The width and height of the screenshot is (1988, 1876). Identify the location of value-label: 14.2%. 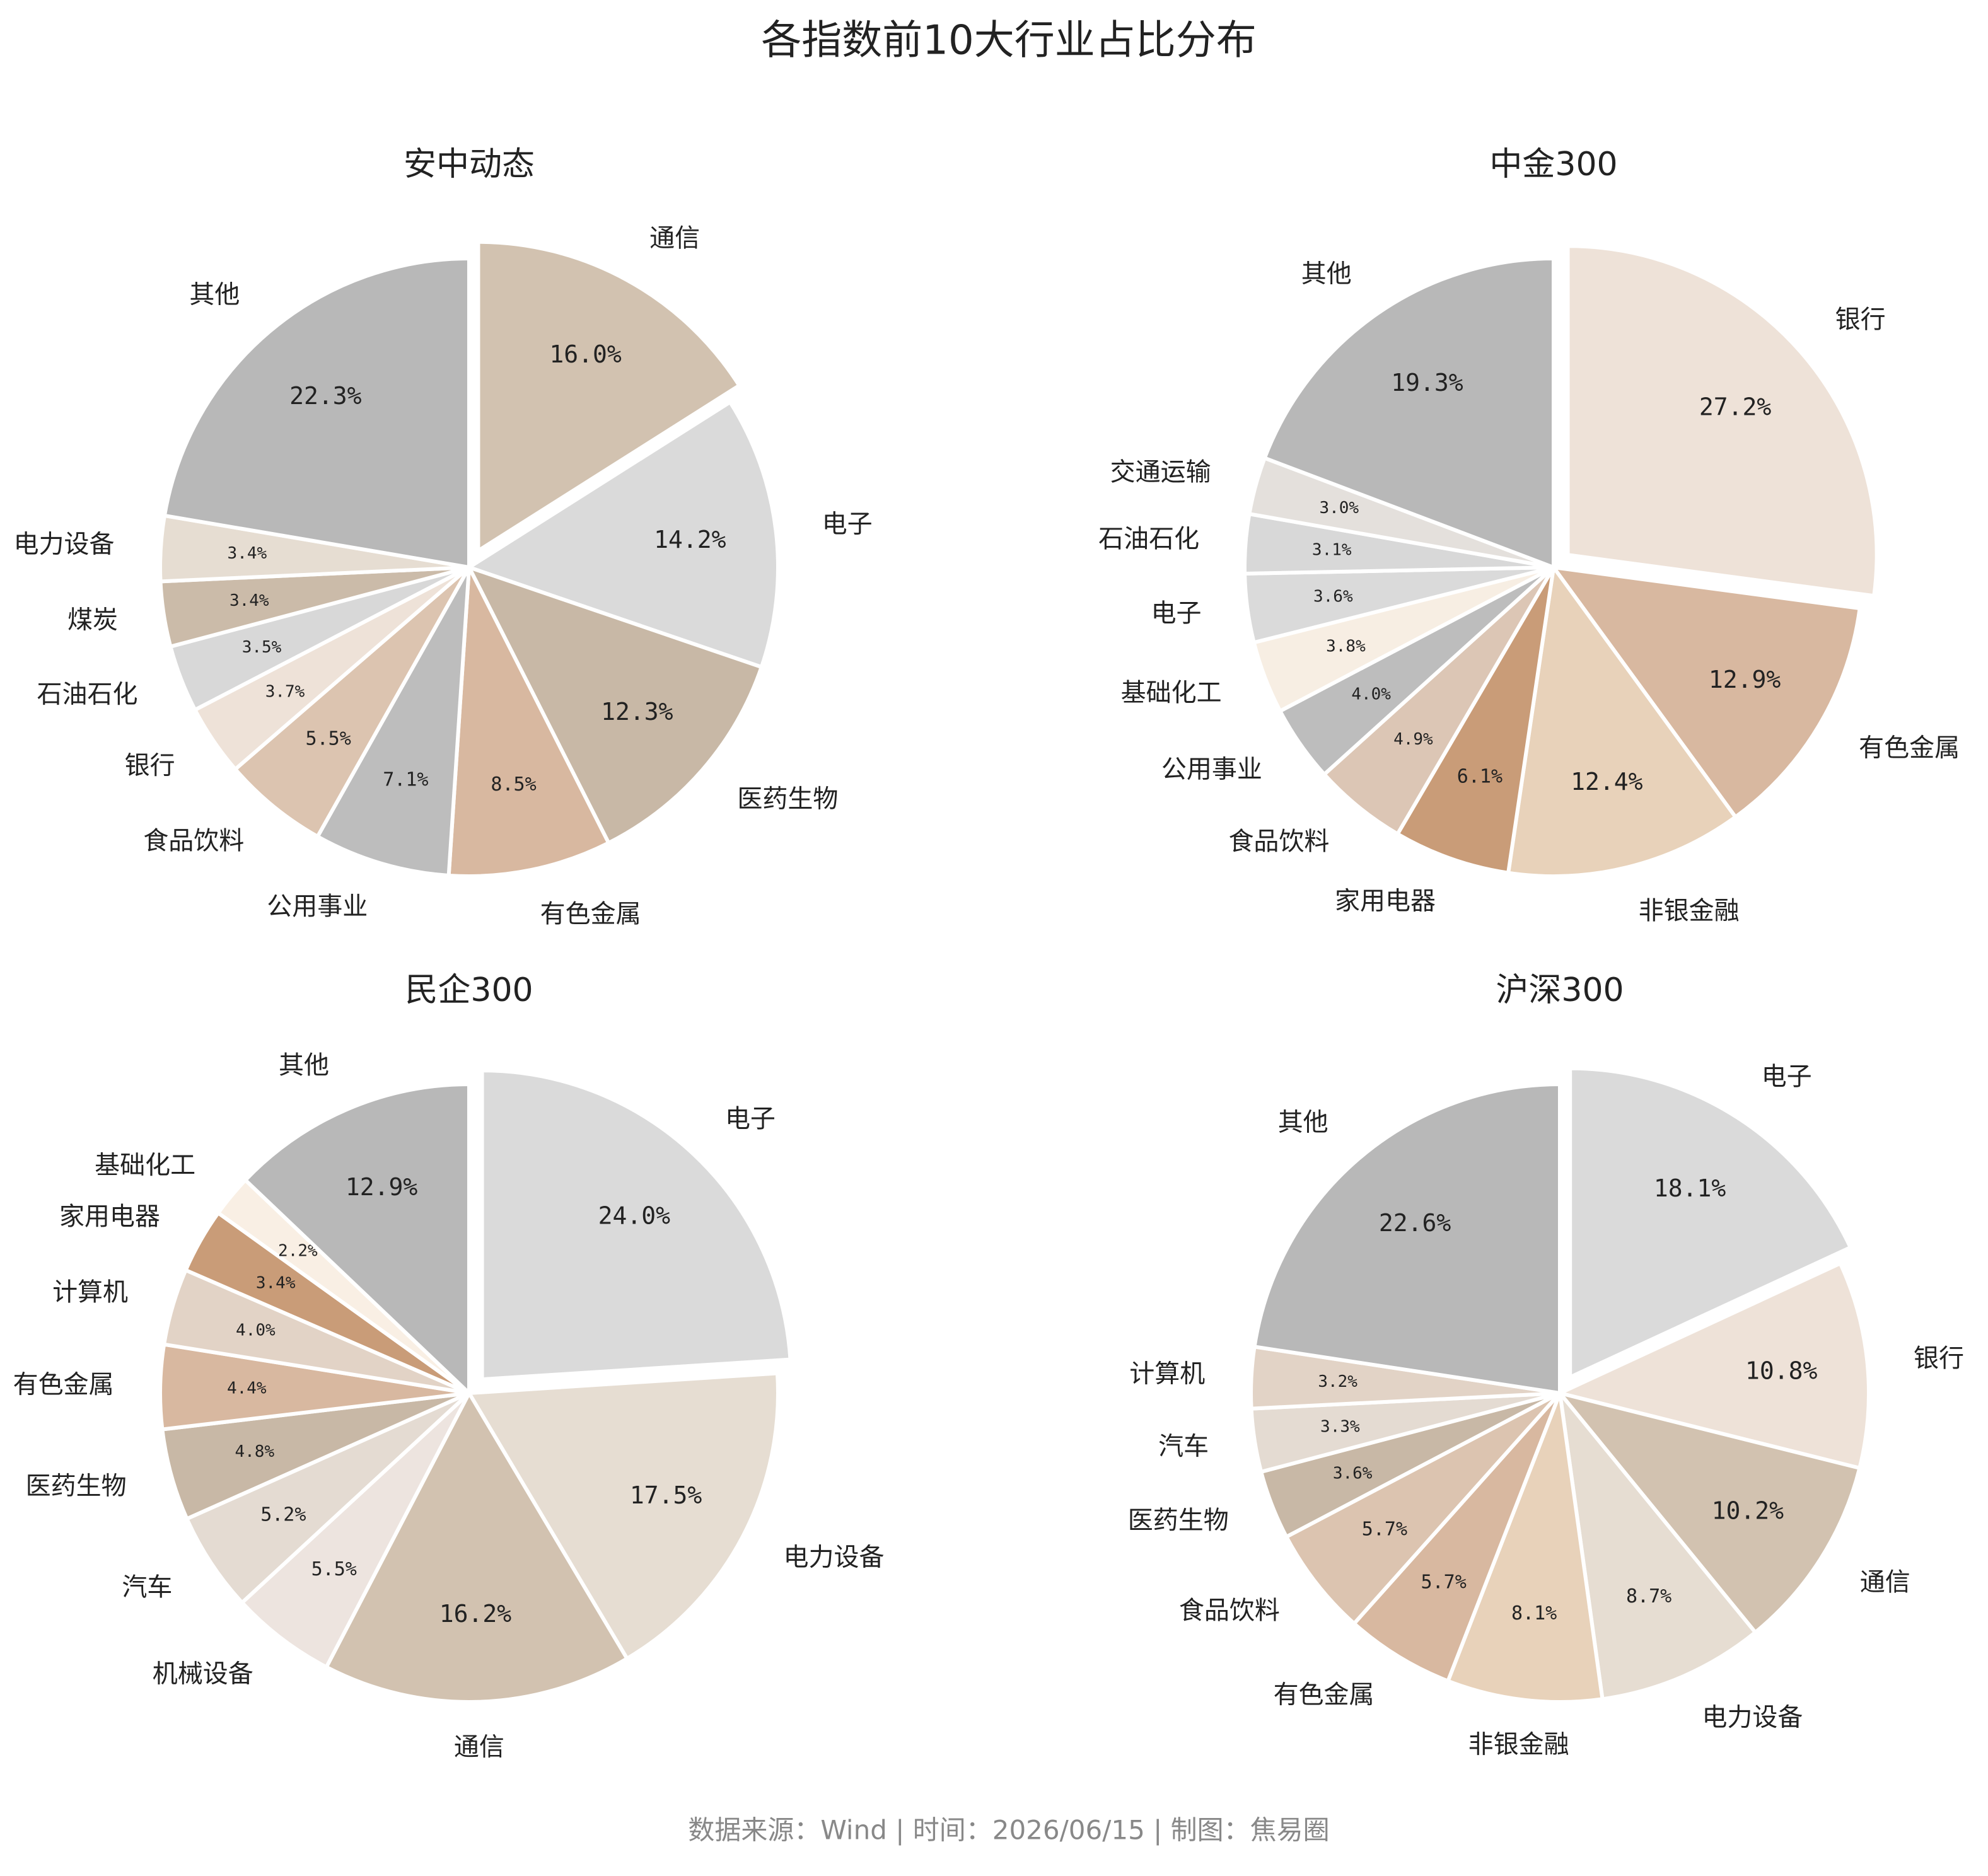
(690, 539).